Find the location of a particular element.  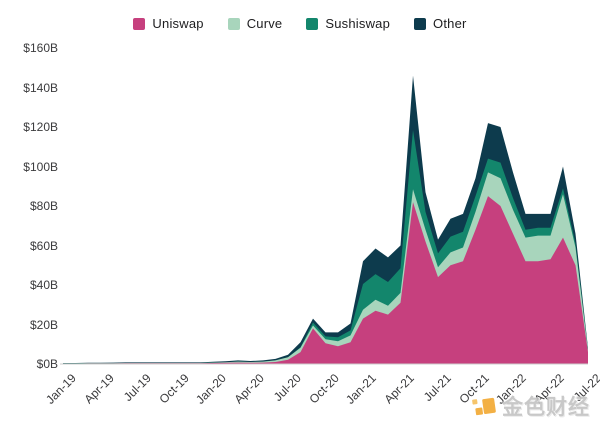

legend-item-curve: Curve is located at coordinates (255, 23).